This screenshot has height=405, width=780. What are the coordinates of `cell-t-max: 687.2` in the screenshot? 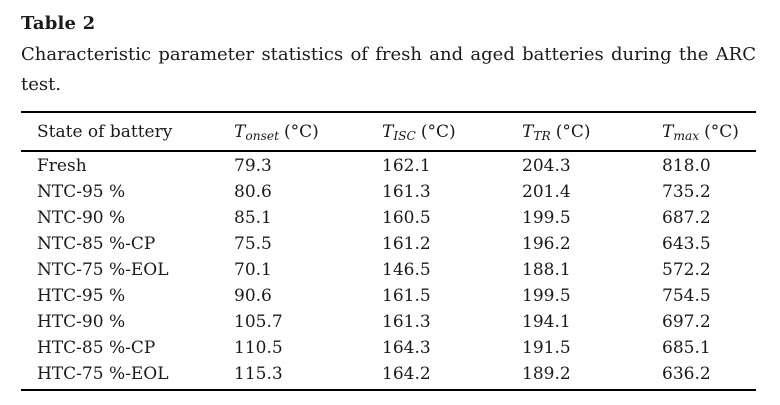 It's located at (686, 218).